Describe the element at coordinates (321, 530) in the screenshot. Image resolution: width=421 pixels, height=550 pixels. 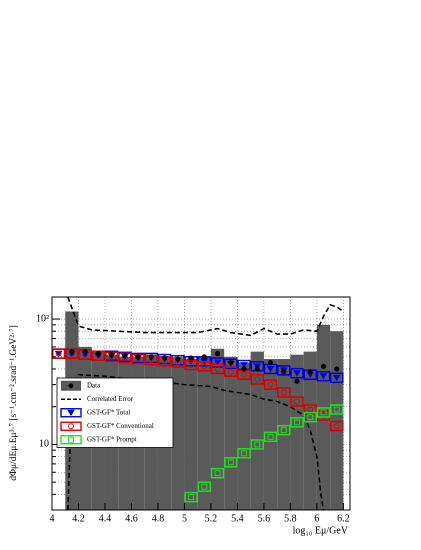
I see `x-axis-label: log₁₀ Eμ/GeV` at that location.